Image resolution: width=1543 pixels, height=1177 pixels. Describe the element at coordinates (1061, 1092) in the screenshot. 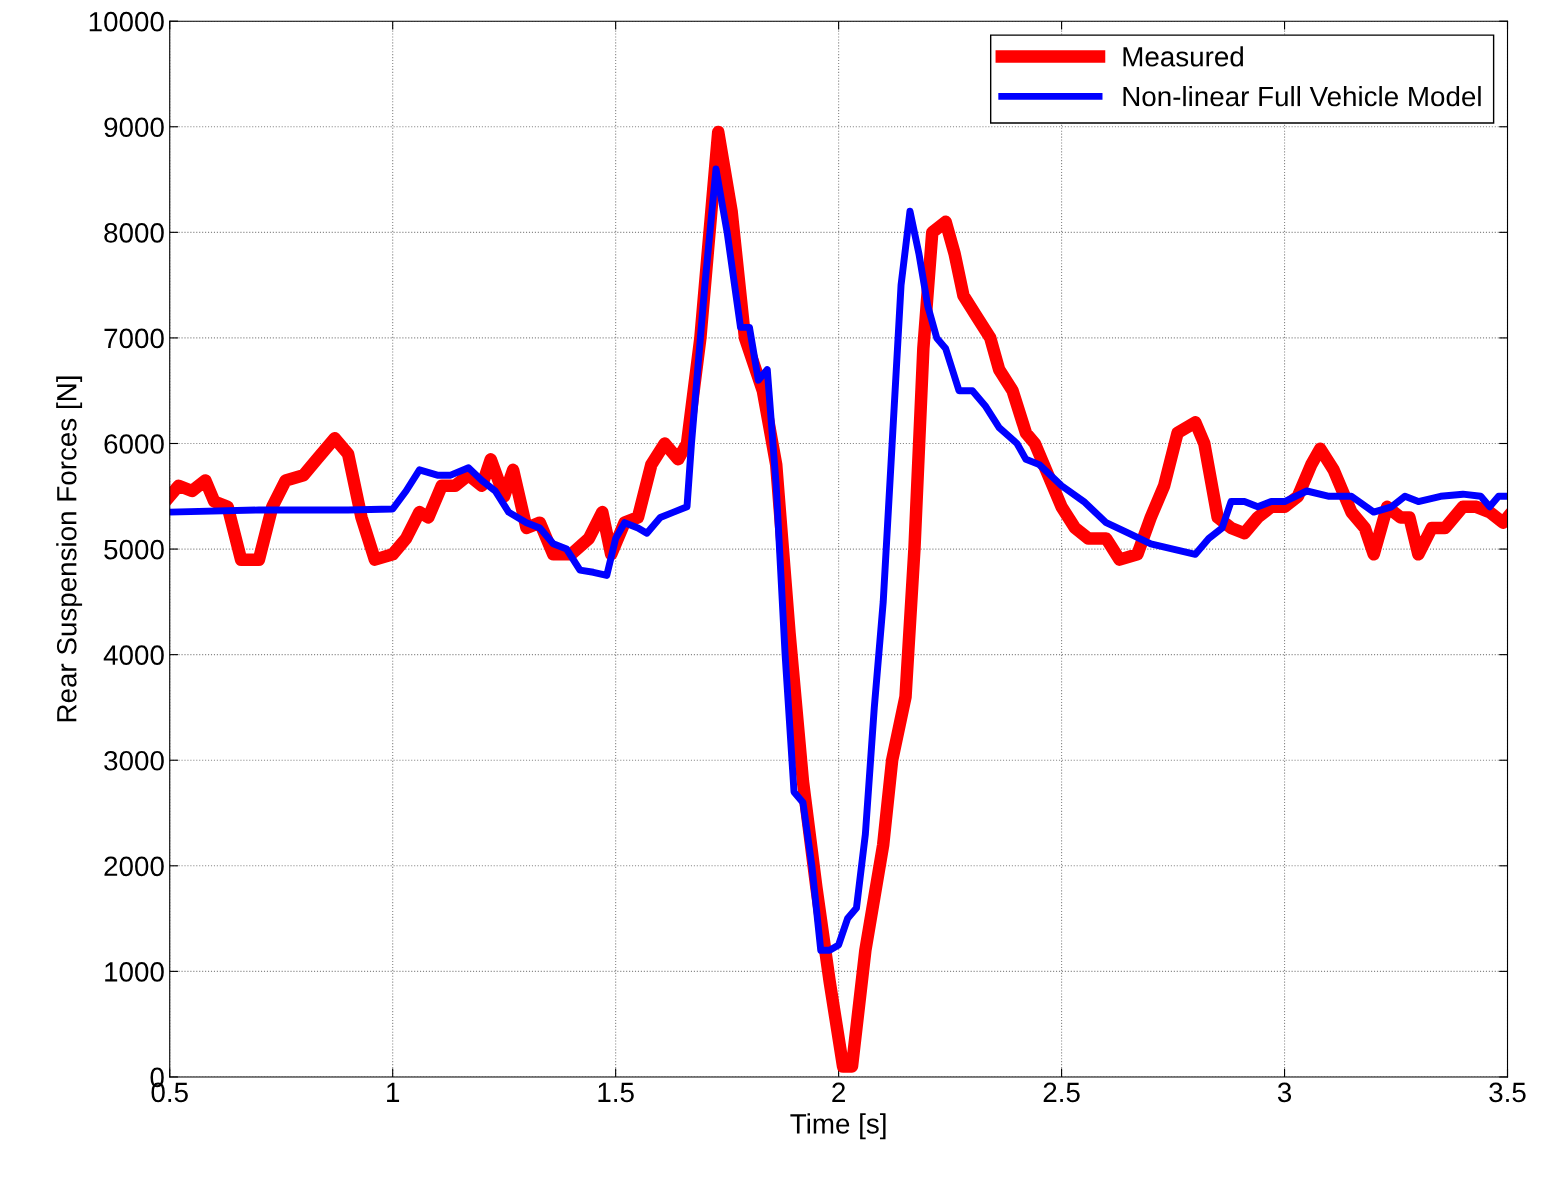

I see `x-tick-label: 2.5` at that location.